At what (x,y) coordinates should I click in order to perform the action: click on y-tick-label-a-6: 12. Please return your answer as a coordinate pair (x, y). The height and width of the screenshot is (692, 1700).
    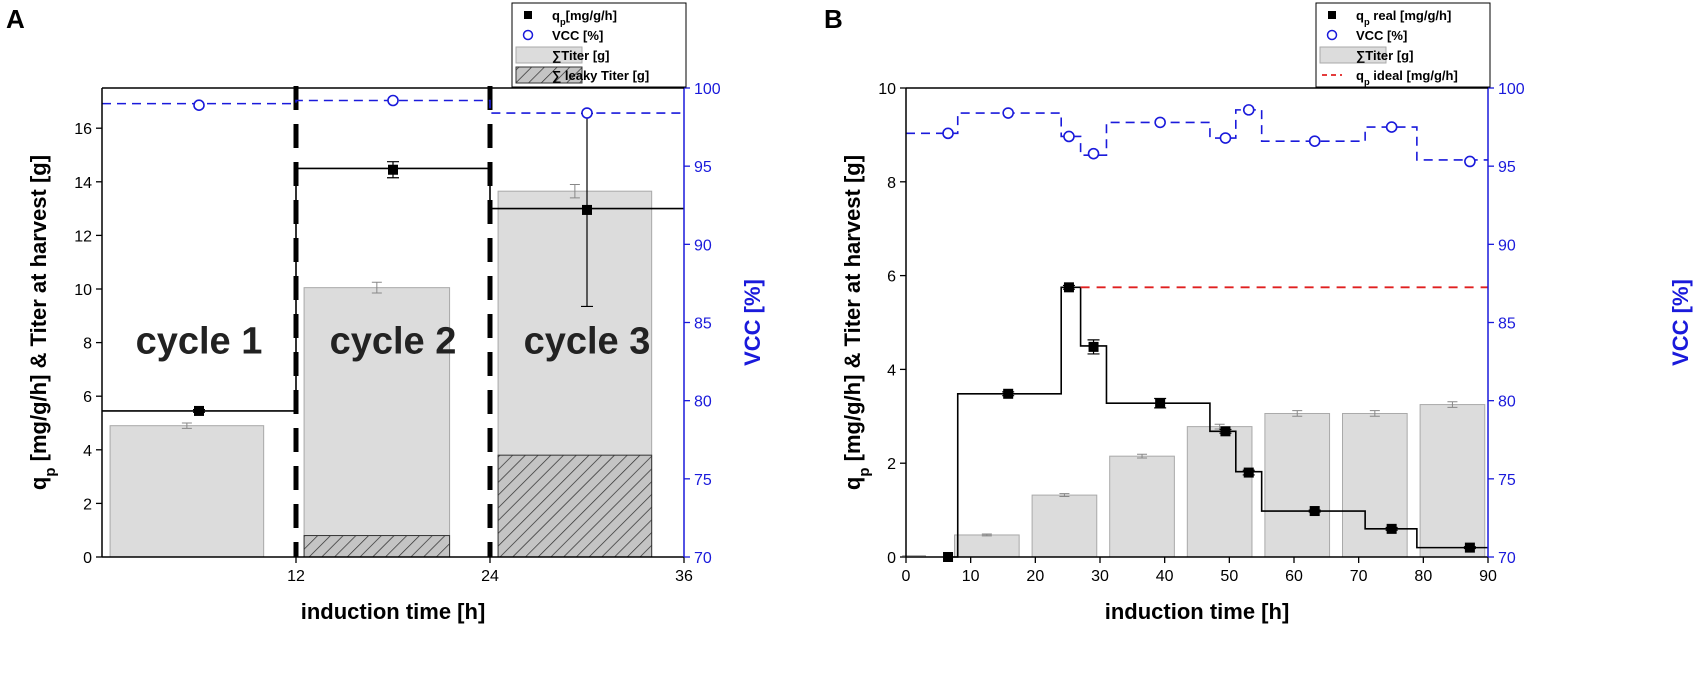
    Looking at the image, I should click on (83, 236).